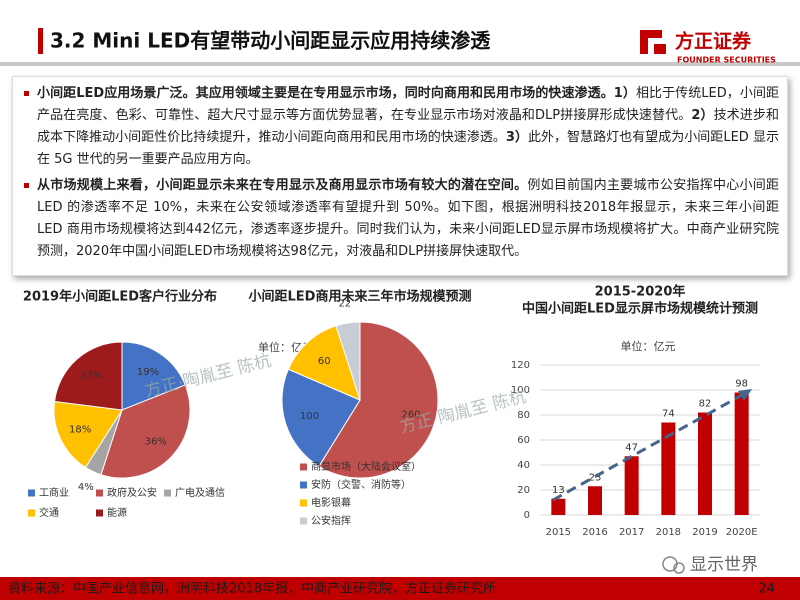  I want to click on slice-label: 36%, so click(156, 442).